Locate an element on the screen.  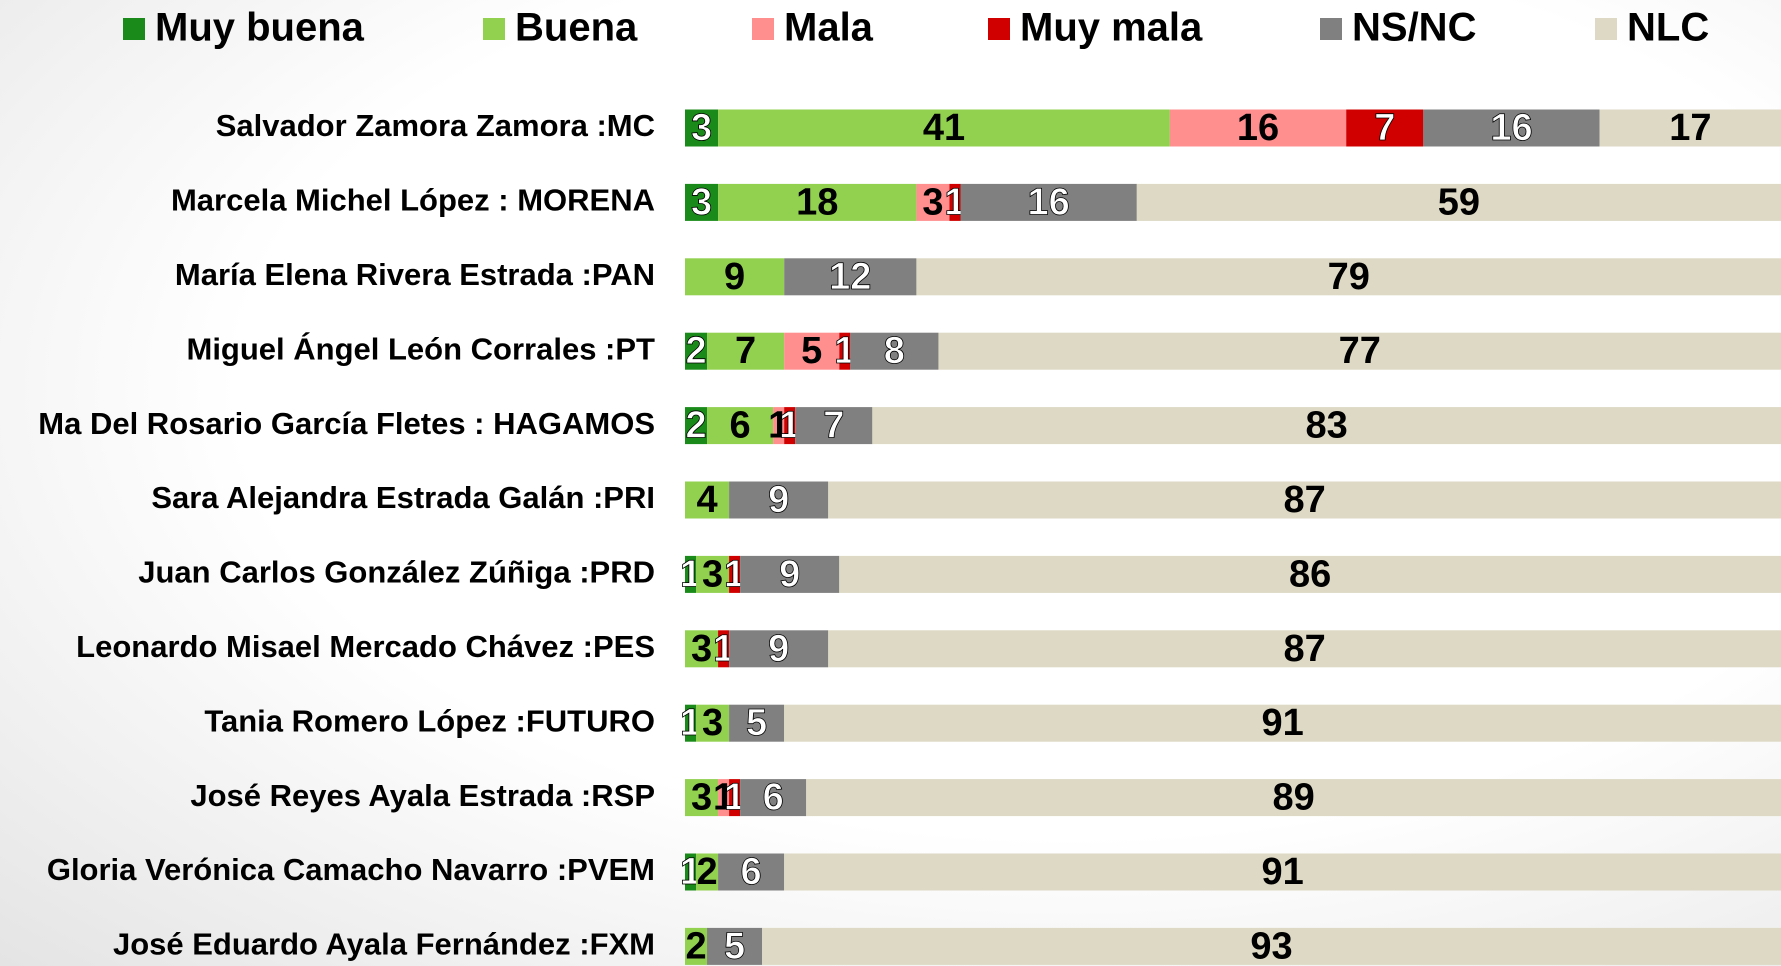
data-label: 8 is located at coordinates (894, 351).